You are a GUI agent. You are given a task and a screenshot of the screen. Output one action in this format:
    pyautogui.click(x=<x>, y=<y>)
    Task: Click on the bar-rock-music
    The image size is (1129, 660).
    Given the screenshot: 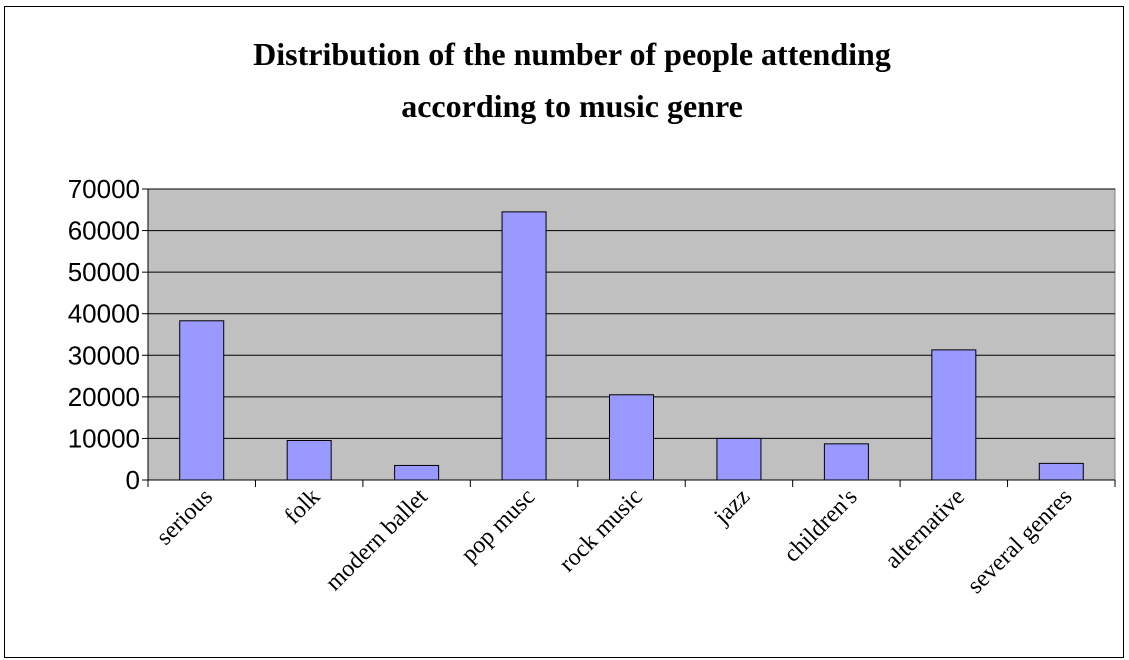 What is the action you would take?
    pyautogui.click(x=631, y=437)
    